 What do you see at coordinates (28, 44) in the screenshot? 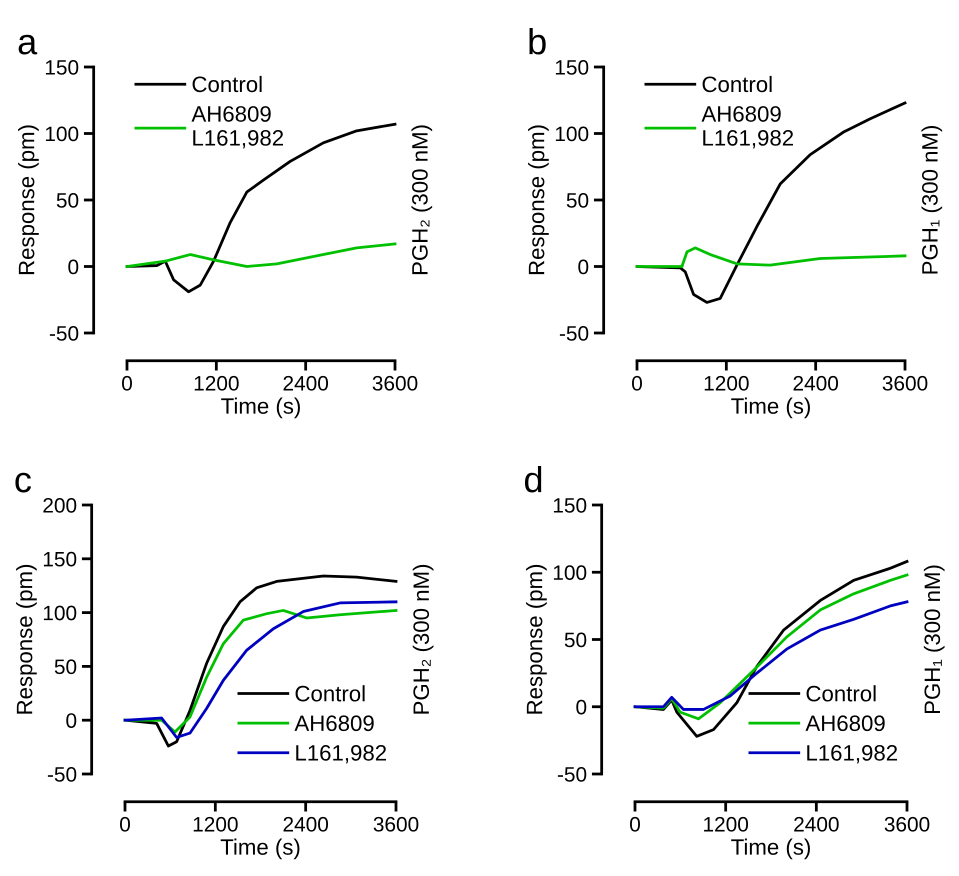
I see `chart-title: a` at bounding box center [28, 44].